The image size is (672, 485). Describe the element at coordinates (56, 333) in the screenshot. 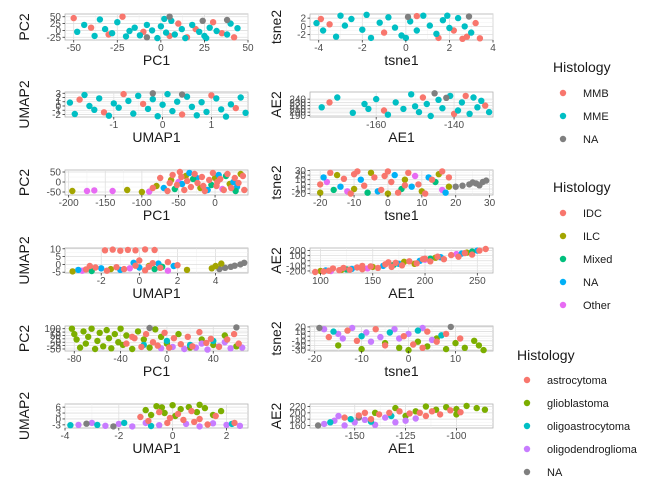

I see `y-tick-label: 75` at that location.